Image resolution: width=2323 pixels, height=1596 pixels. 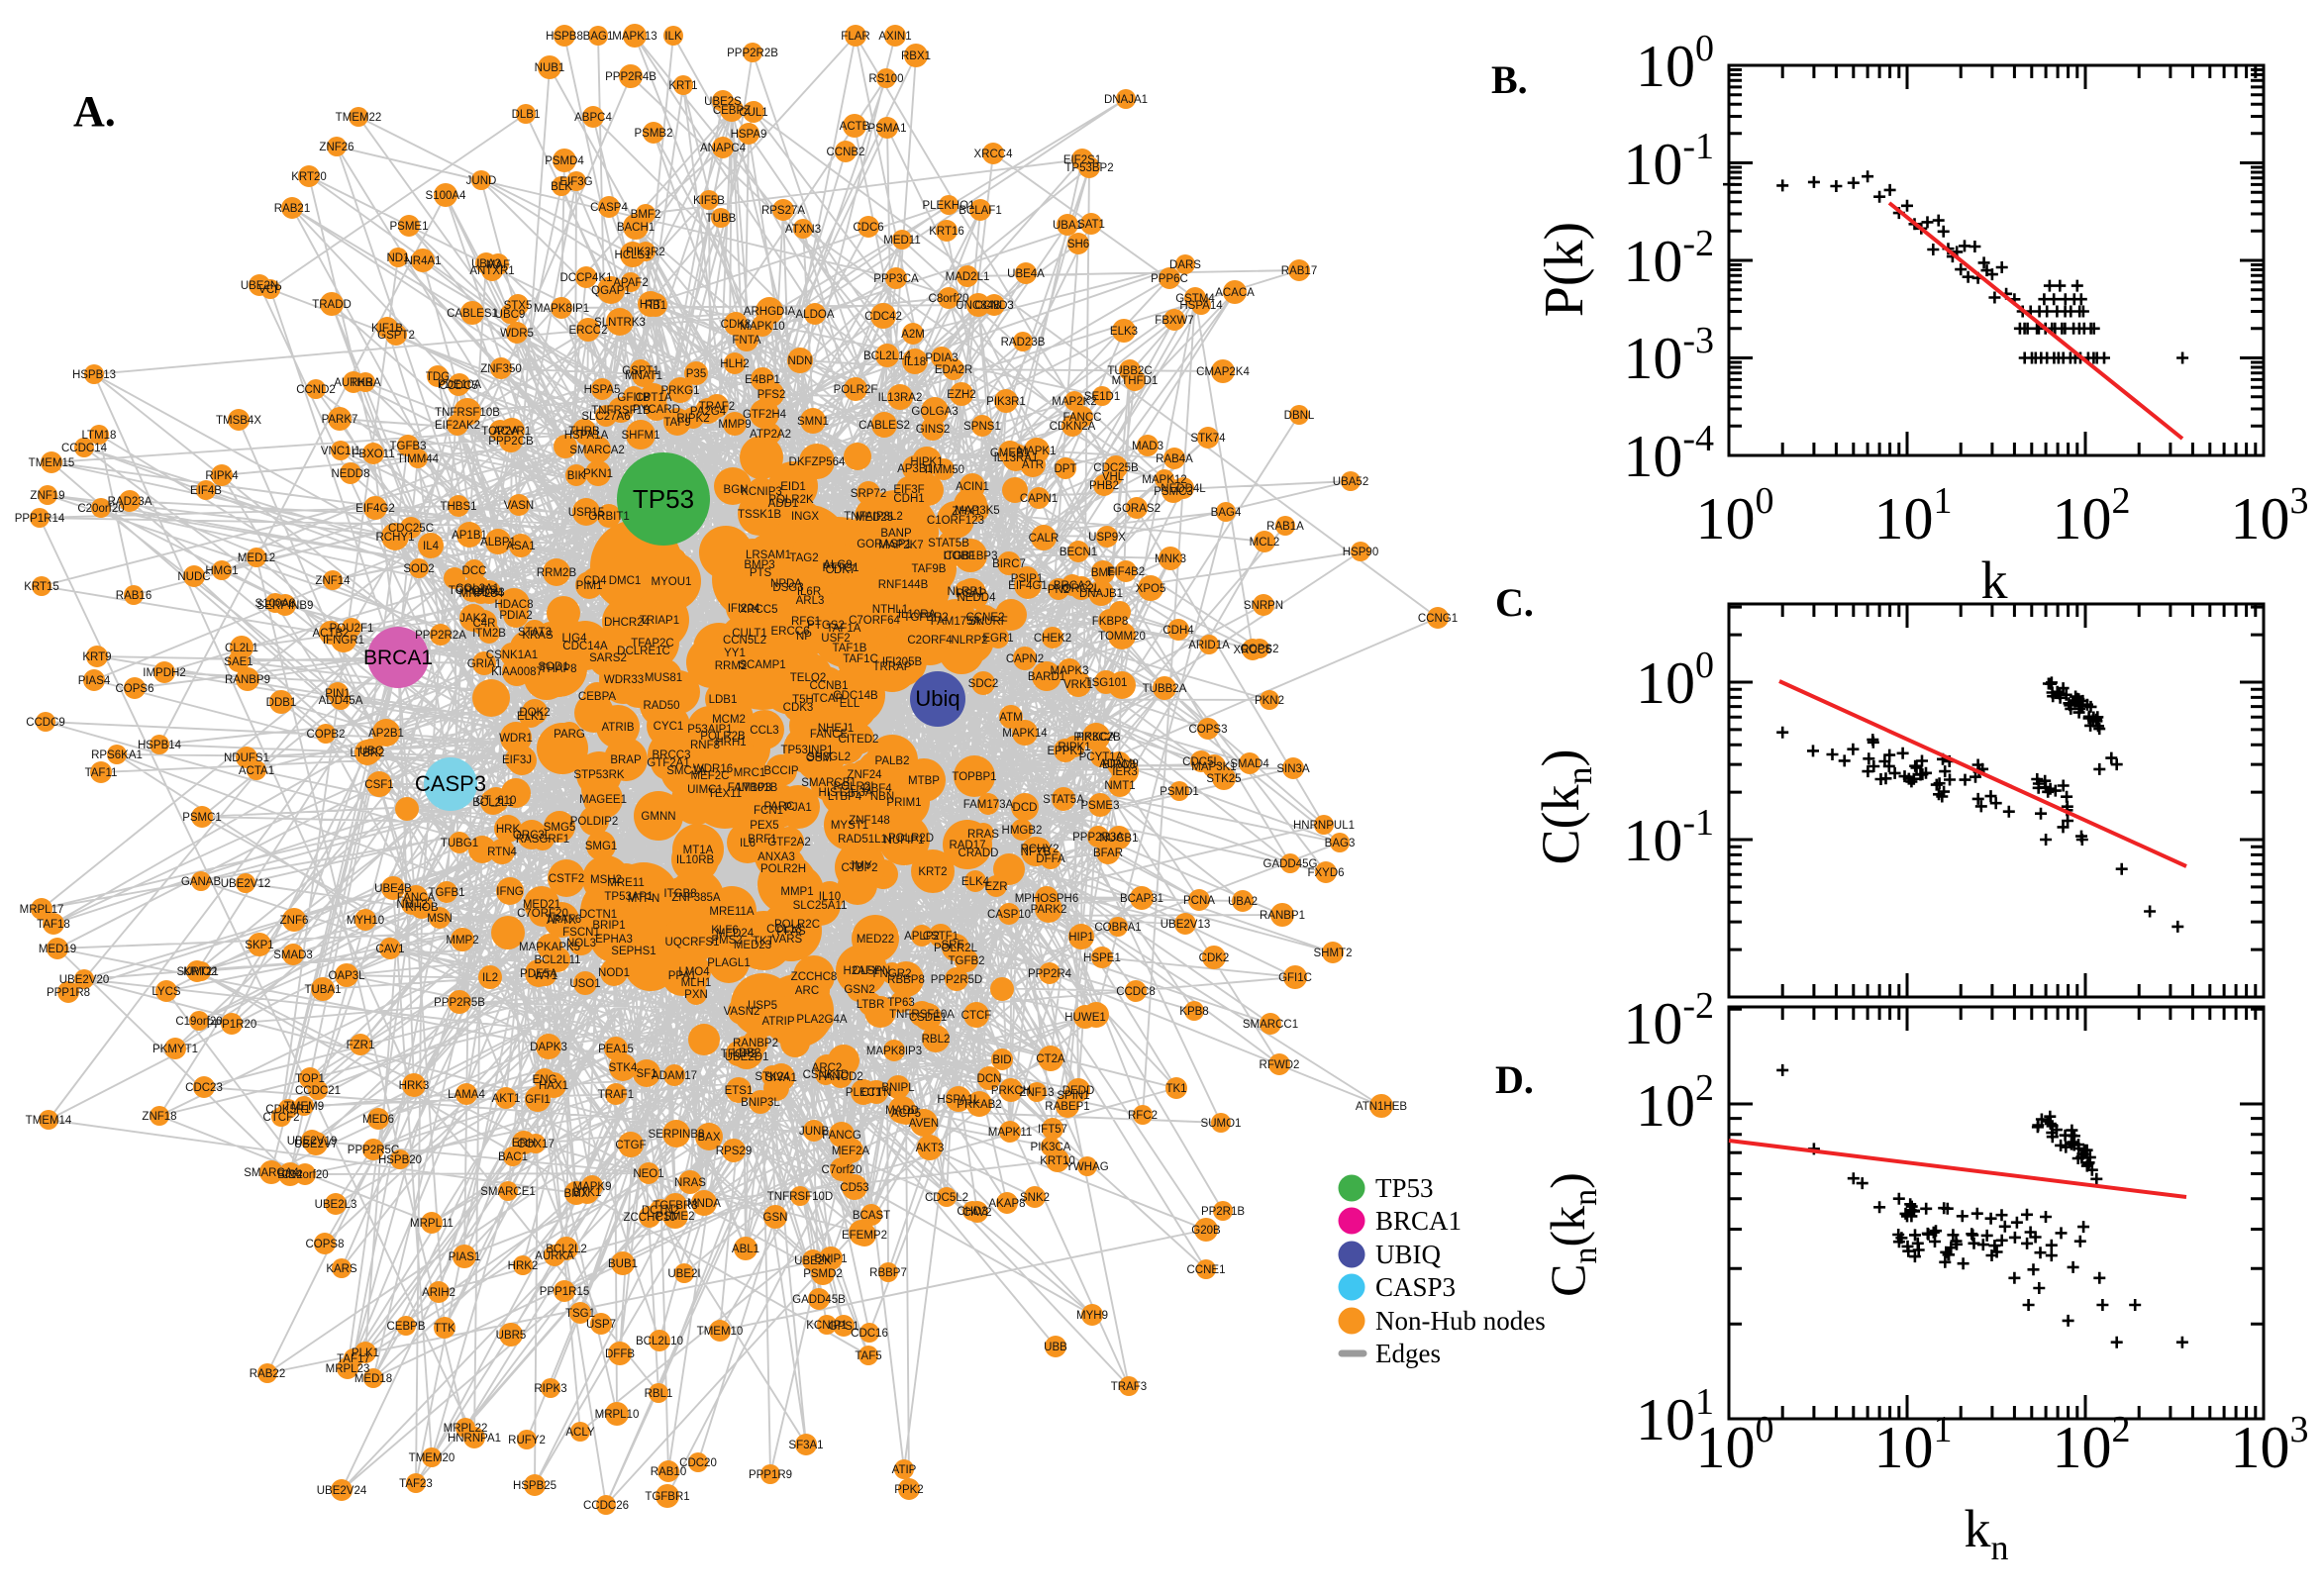 I want to click on svg-text: SMARCA2, so click(x=597, y=450).